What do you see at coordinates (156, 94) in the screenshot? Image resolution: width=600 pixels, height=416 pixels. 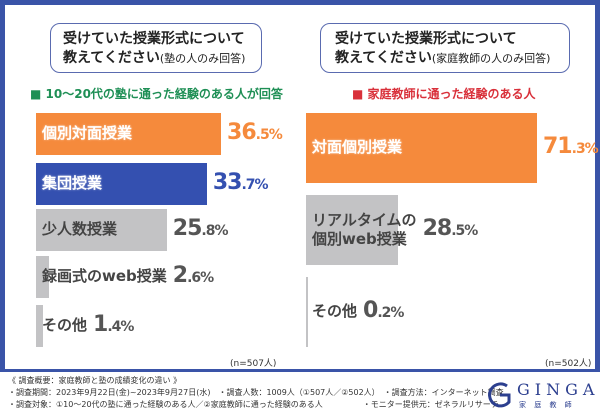 I see `left-subtitle: ■ 10〜20代の塾に通った経験のある人が回答` at bounding box center [156, 94].